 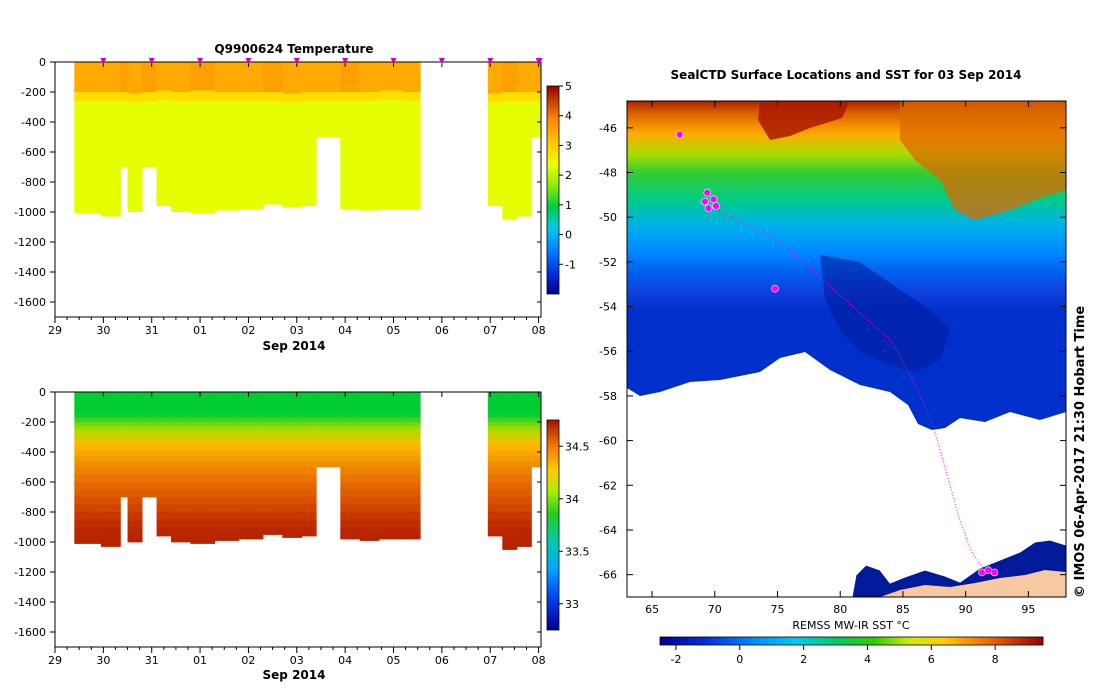 I want to click on profile-marker, so click(x=200, y=61).